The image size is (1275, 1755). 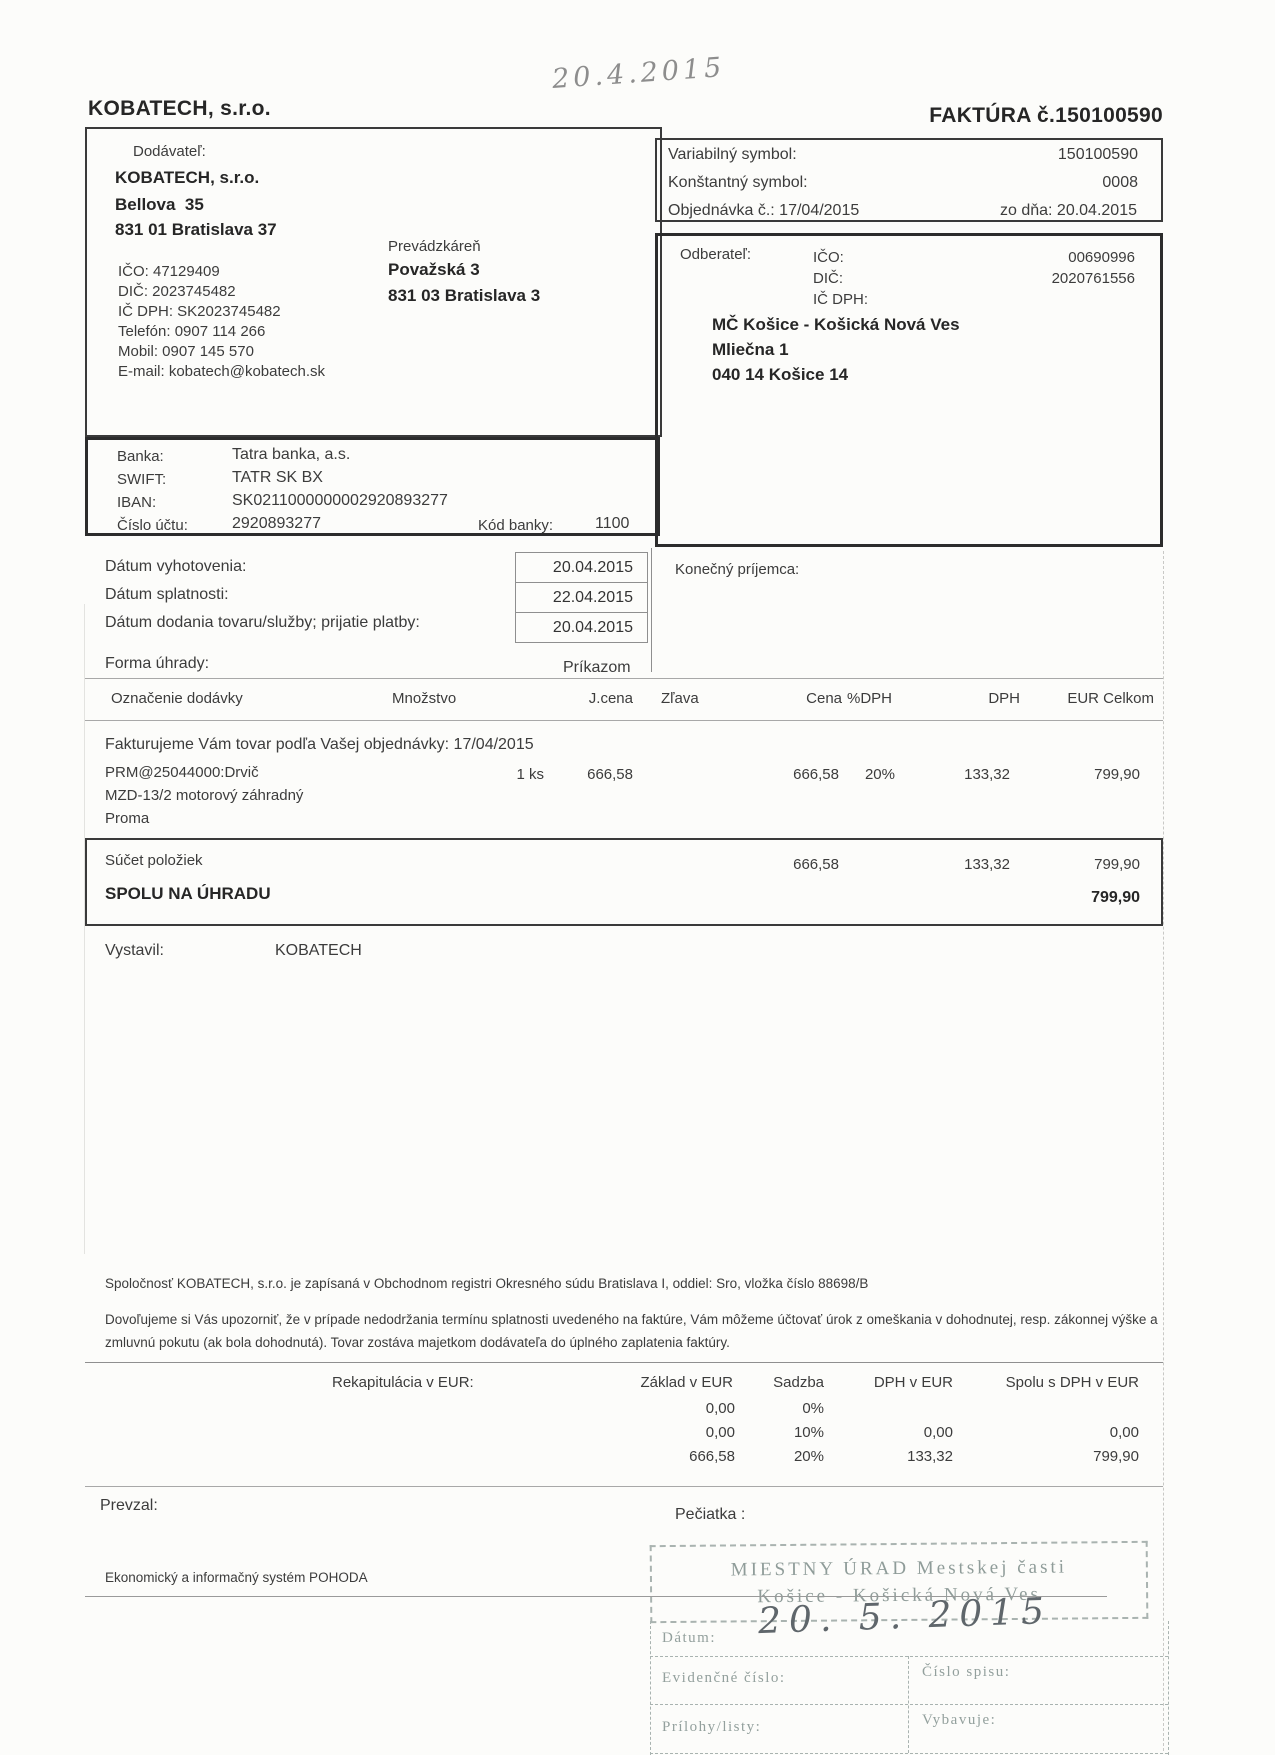 I want to click on order-date: zo dňa: 20.04.2015, so click(x=1068, y=210).